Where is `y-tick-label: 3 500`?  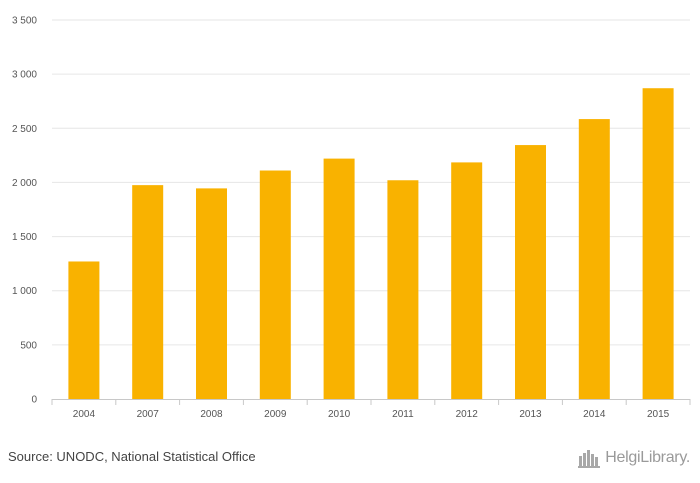 y-tick-label: 3 500 is located at coordinates (24, 21).